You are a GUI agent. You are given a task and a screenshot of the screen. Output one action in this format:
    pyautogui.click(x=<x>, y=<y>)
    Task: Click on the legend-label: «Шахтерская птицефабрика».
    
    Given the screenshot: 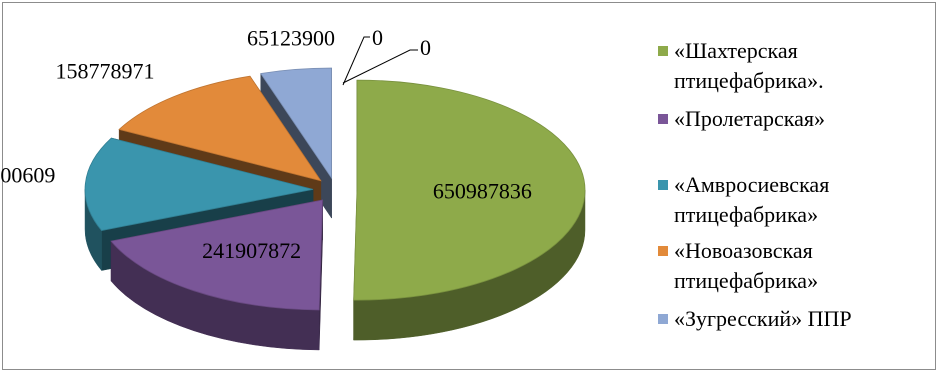 What is the action you would take?
    pyautogui.click(x=749, y=65)
    